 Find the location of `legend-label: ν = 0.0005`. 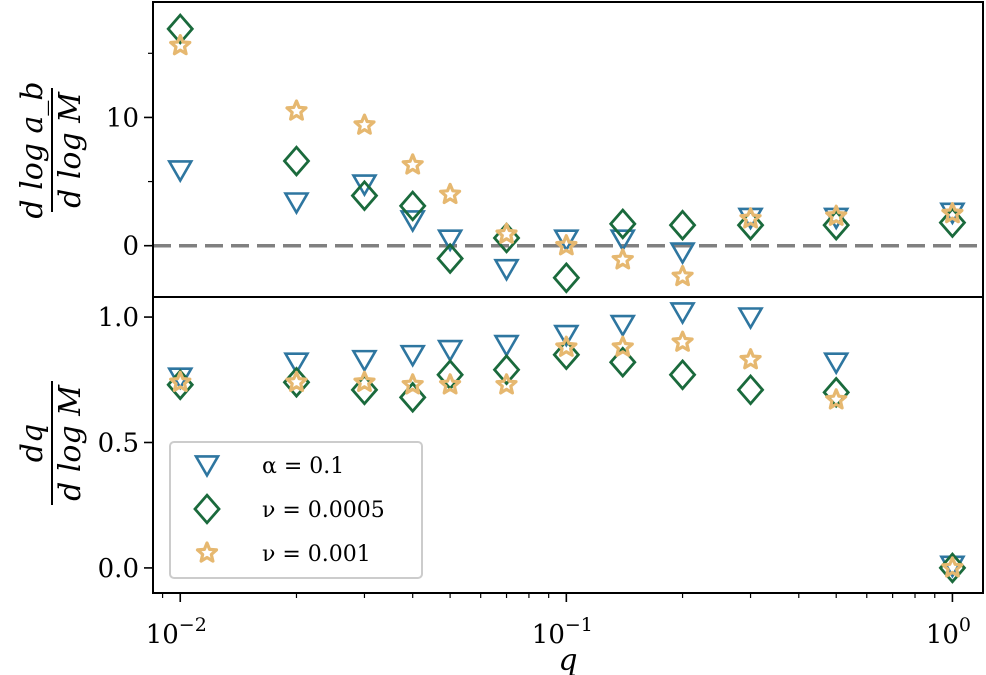

legend-label: ν = 0.0005 is located at coordinates (323, 510).